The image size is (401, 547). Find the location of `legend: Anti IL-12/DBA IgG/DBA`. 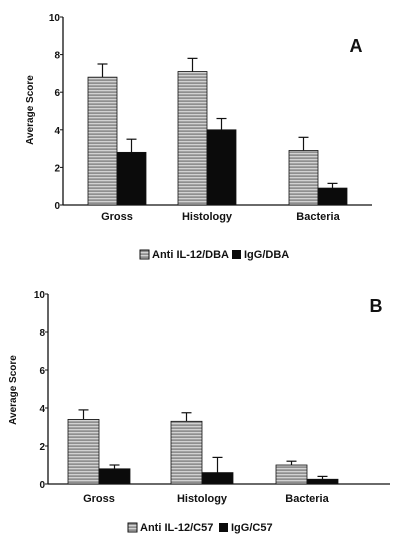

legend: Anti IL-12/DBA IgG/DBA is located at coordinates (214, 255).